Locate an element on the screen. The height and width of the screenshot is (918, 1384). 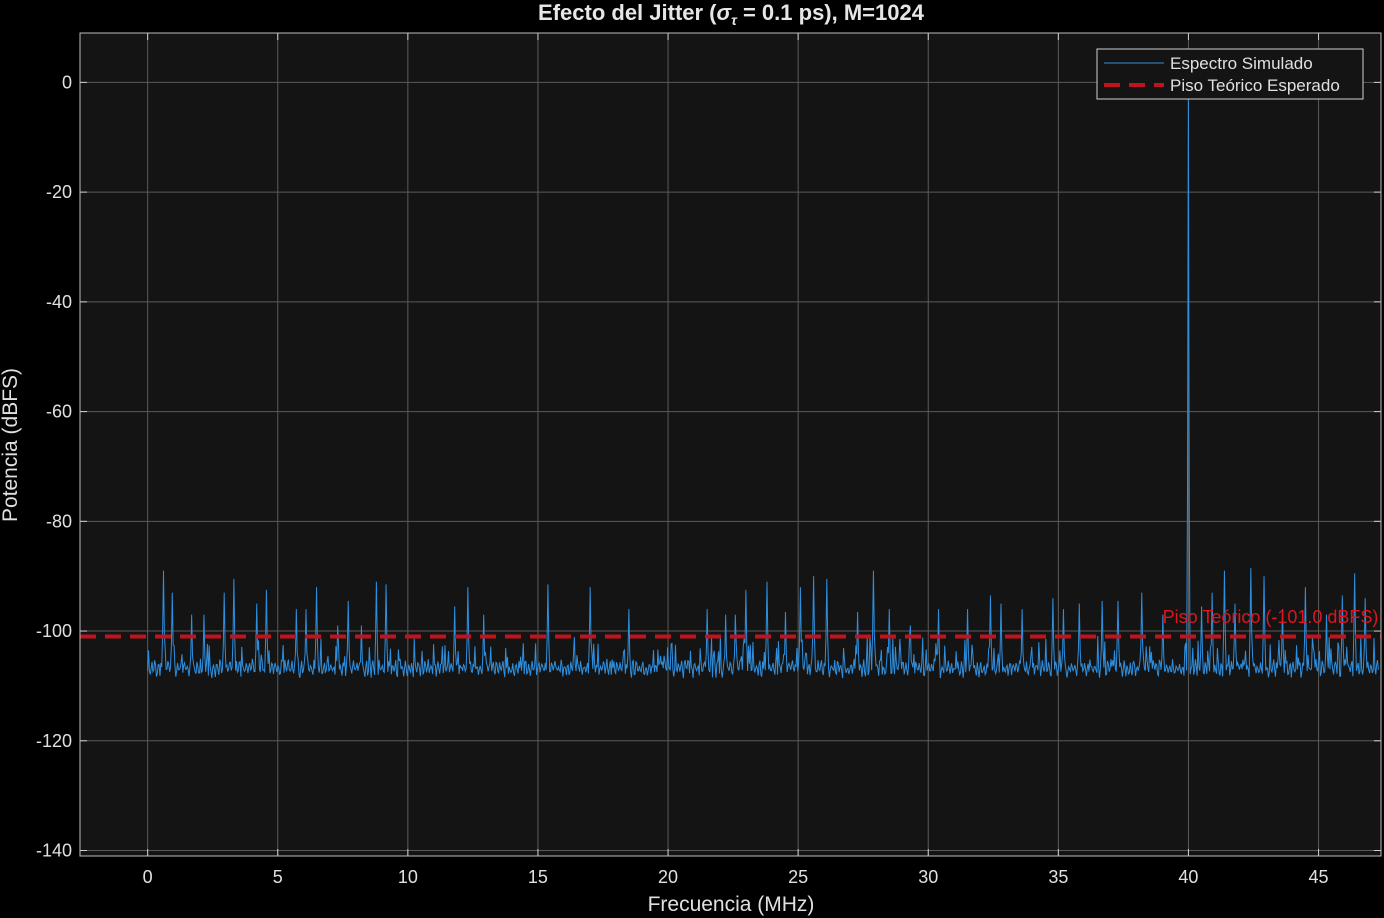
x-tick-label: 20 is located at coordinates (668, 877).